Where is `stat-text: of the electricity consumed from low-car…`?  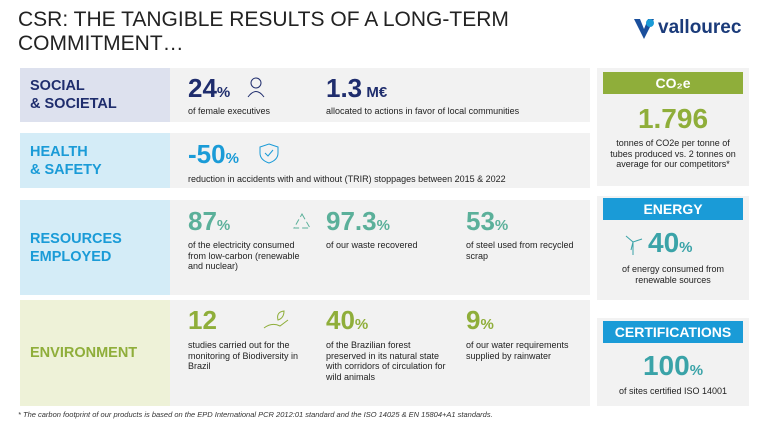
stat-text: of the electricity consumed from low-car… is located at coordinates (244, 255).